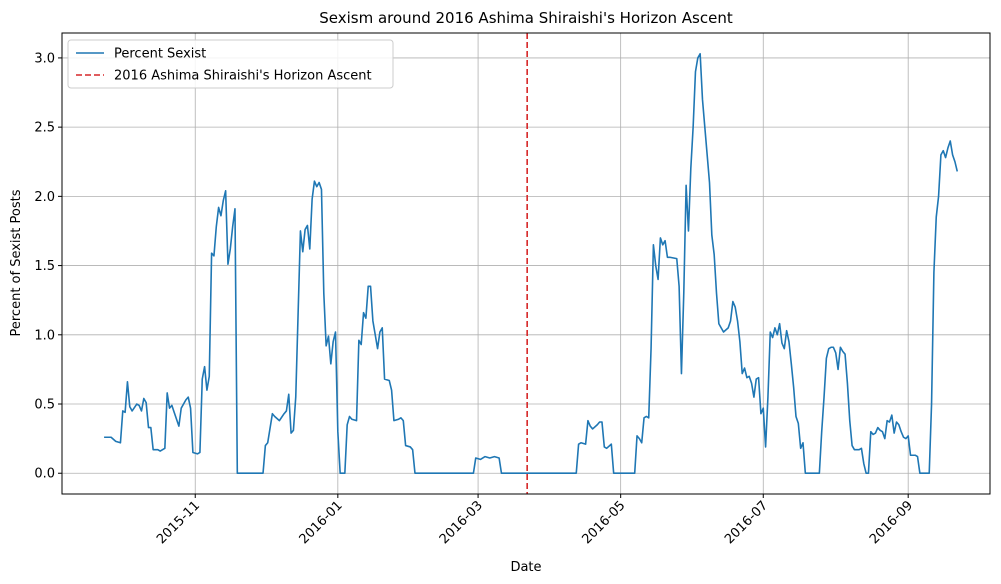 The width and height of the screenshot is (1001, 584). I want to click on y-tick-label: 2.5, so click(44, 128).